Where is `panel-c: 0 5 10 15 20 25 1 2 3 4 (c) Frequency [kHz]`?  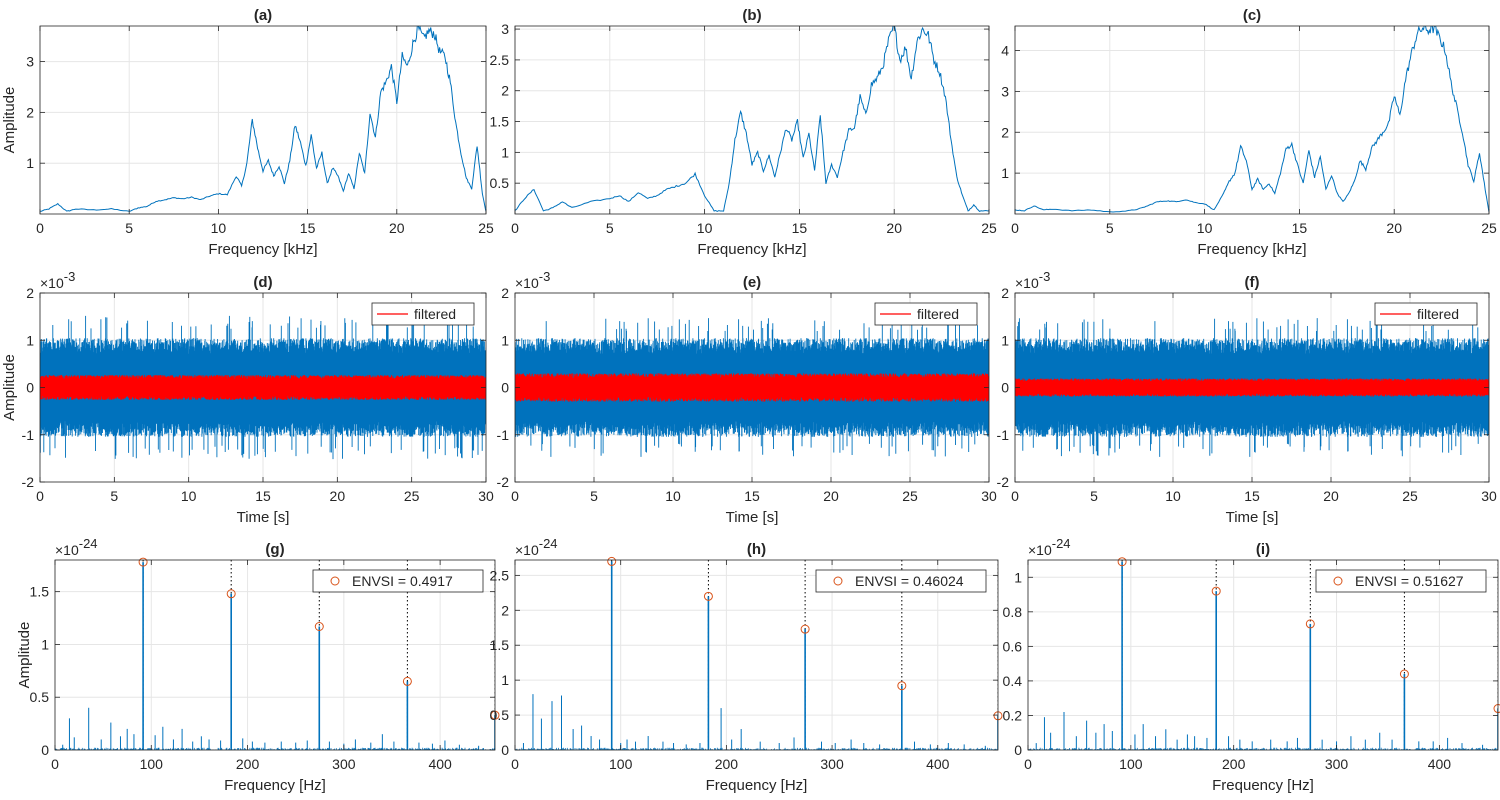
panel-c: 0 5 10 15 20 25 1 2 3 4 (c) Frequency [kHz] is located at coordinates (1249, 132).